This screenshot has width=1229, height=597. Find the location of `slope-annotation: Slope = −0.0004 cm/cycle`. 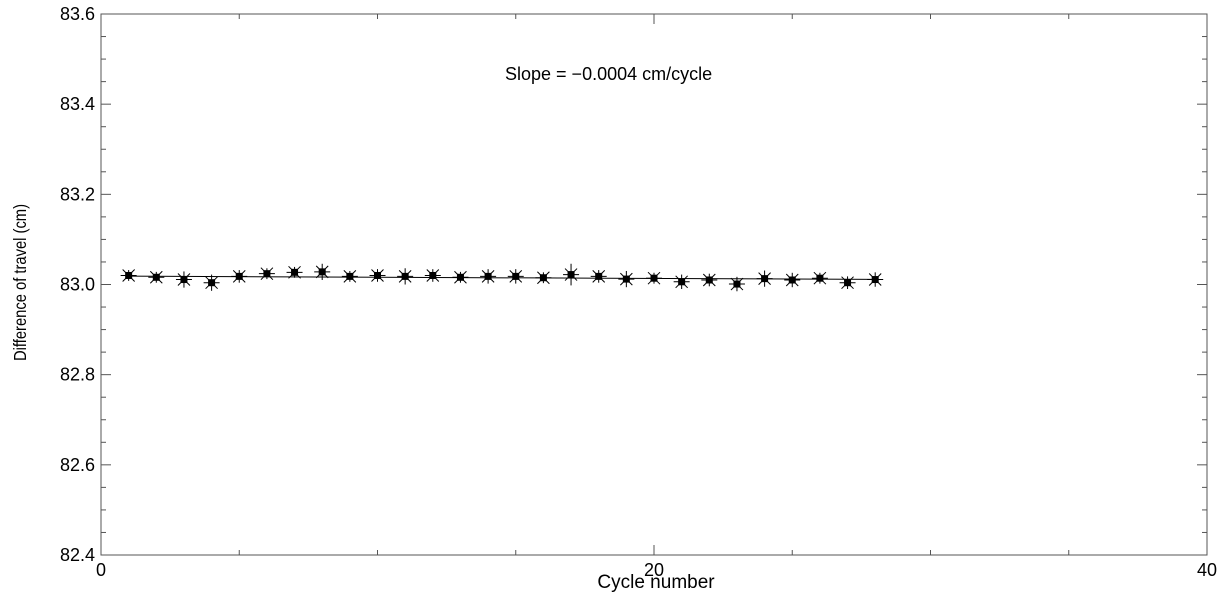

slope-annotation: Slope = −0.0004 cm/cycle is located at coordinates (608, 74).